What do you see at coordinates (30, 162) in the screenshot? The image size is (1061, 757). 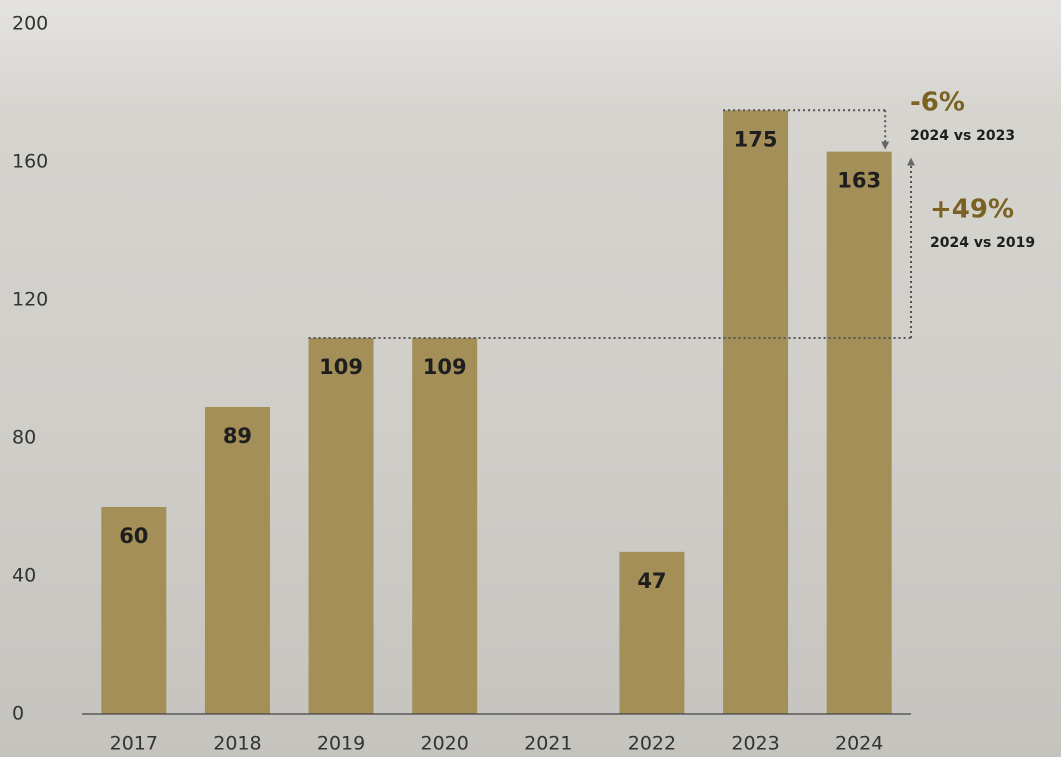 I see `y-tick-label: 160` at bounding box center [30, 162].